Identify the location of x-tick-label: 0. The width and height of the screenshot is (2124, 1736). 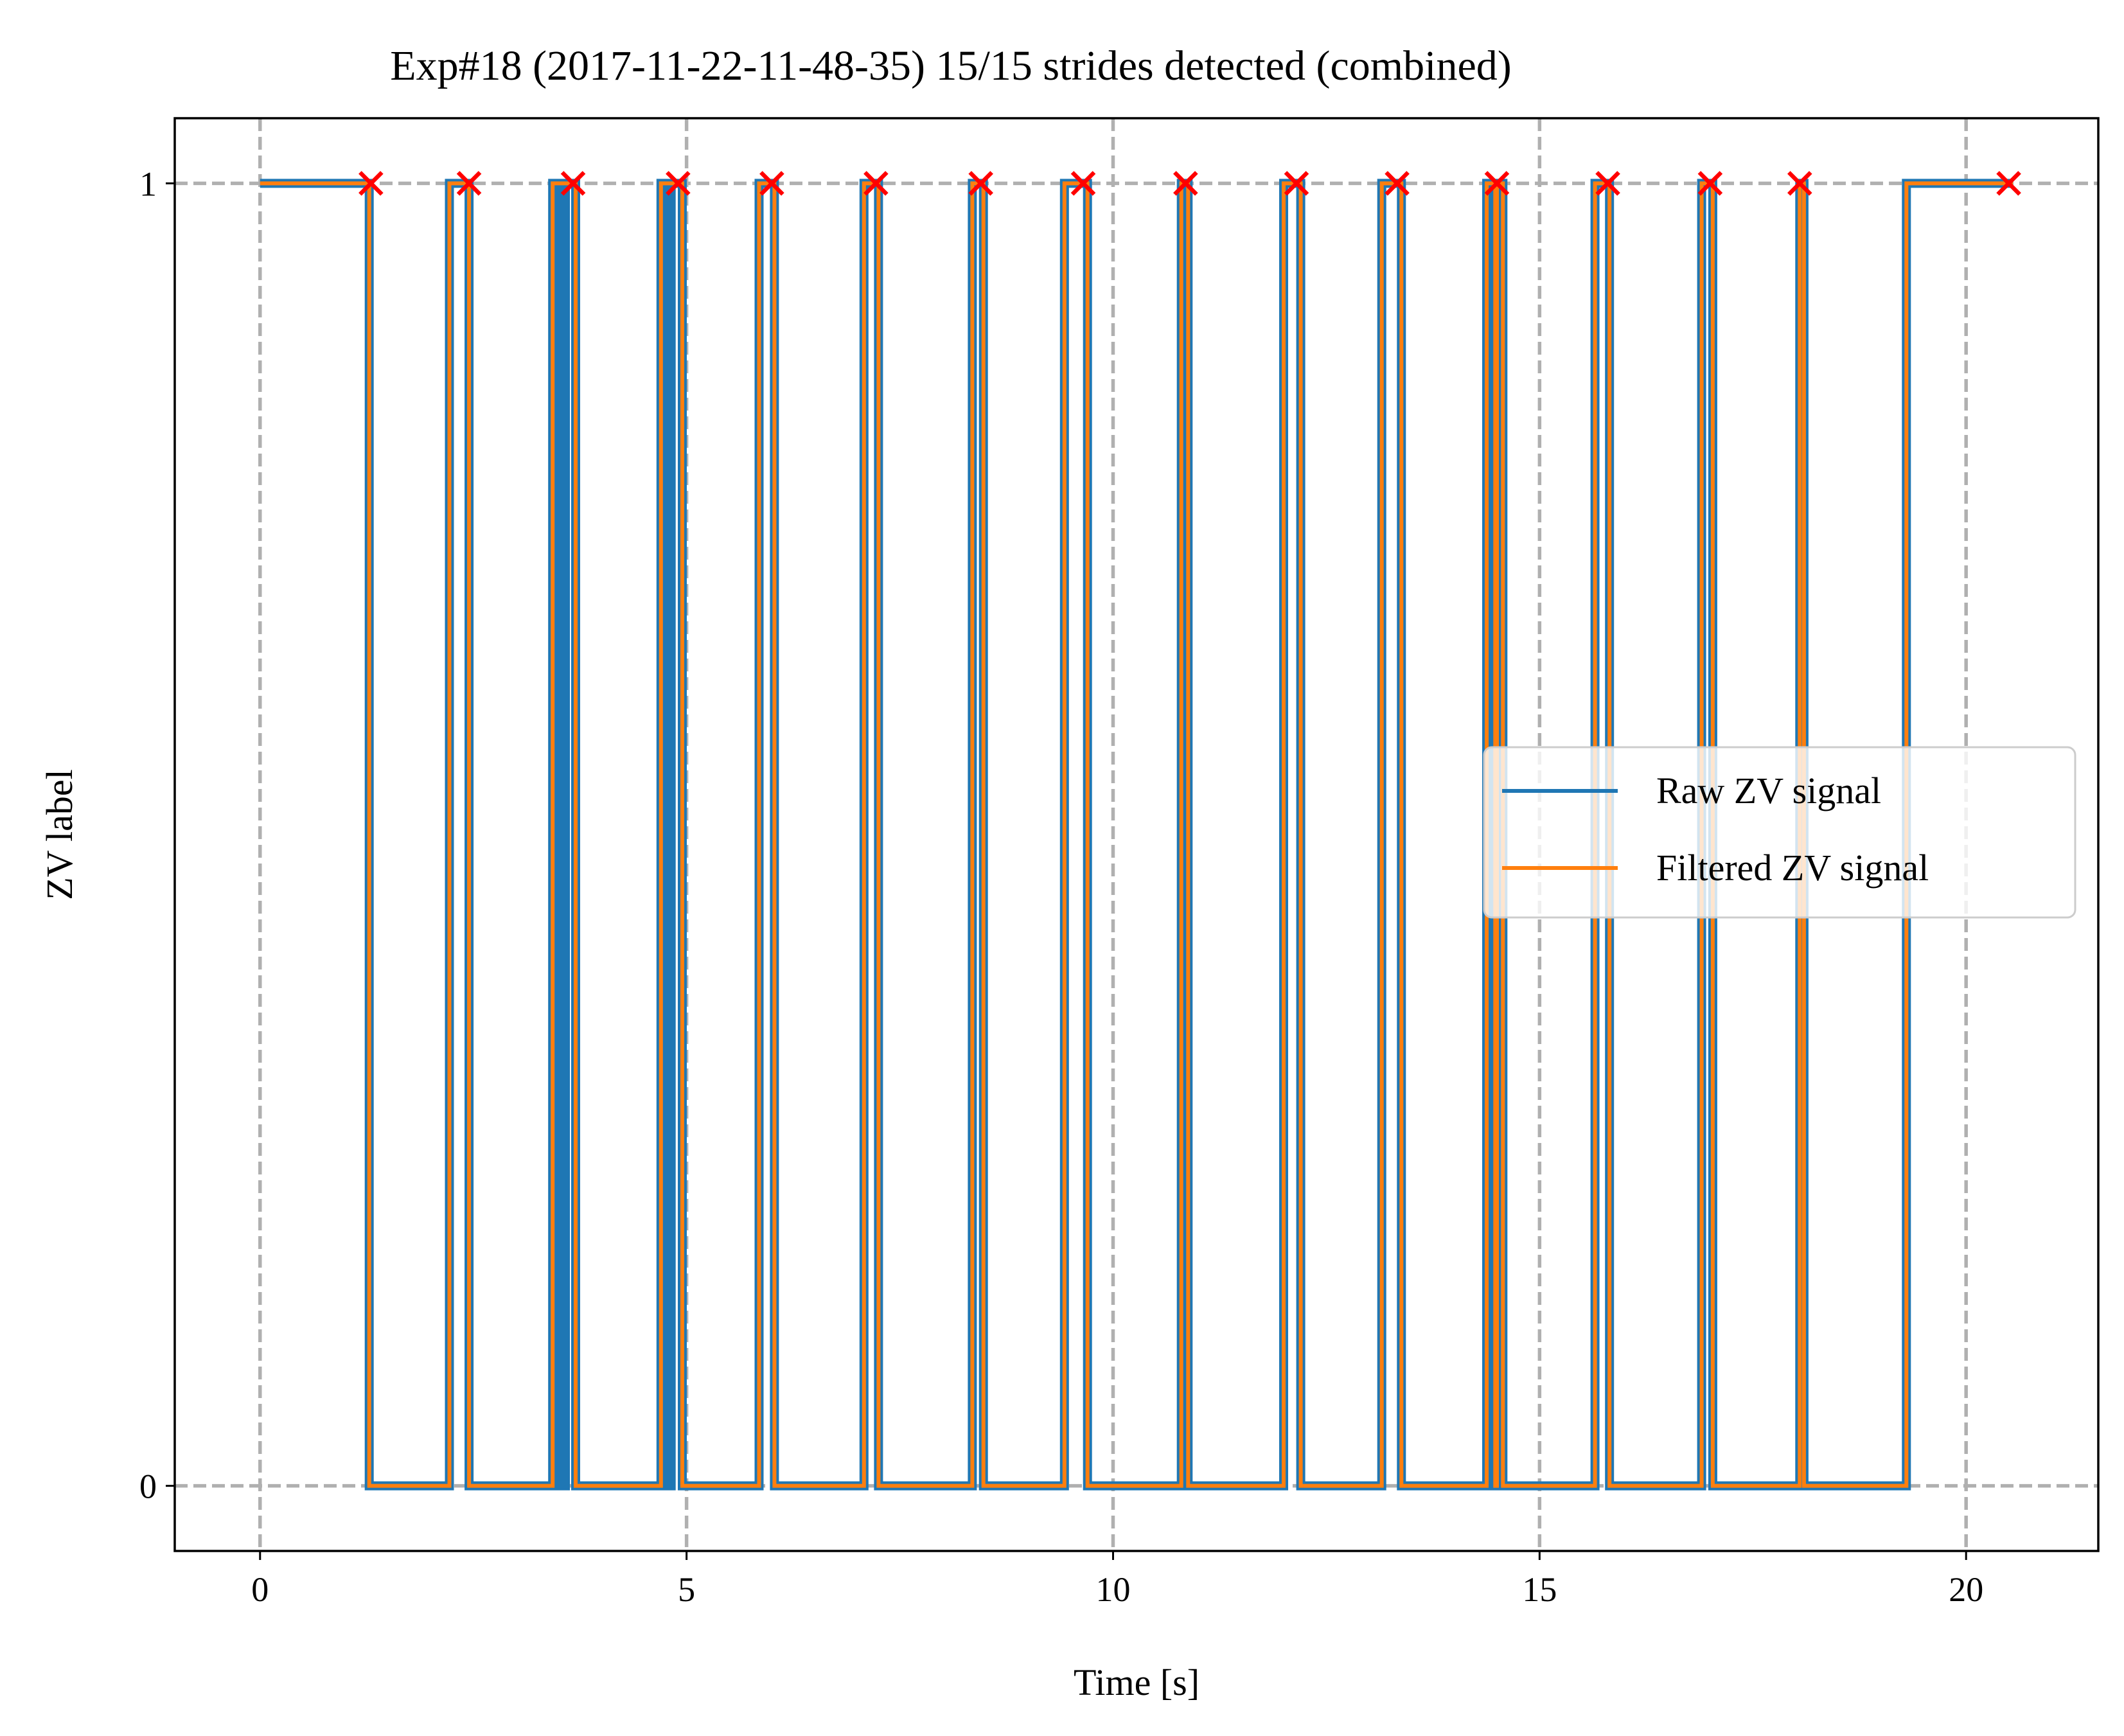
(260, 1589).